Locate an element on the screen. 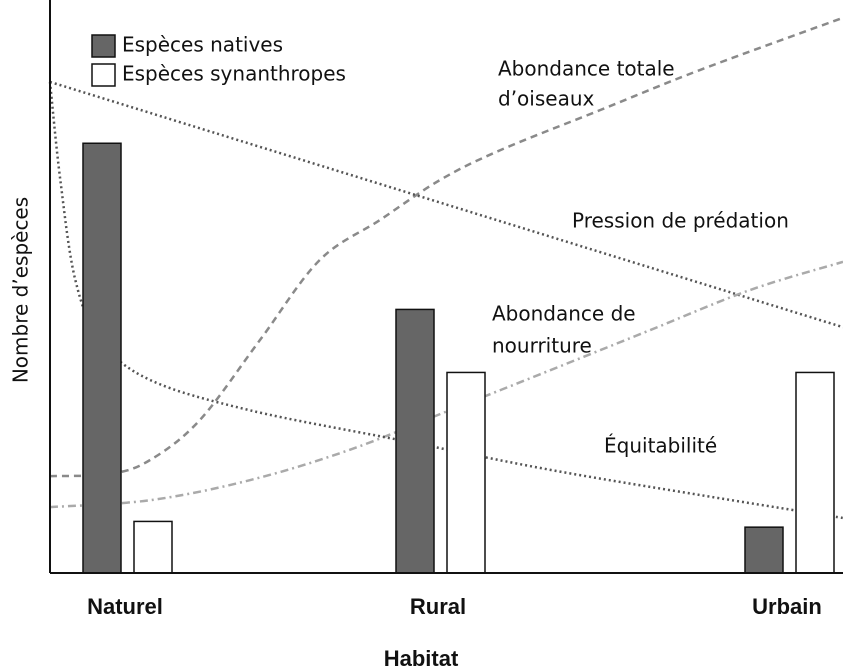 The height and width of the screenshot is (670, 843). curve-label: Abondance de is located at coordinates (564, 314).